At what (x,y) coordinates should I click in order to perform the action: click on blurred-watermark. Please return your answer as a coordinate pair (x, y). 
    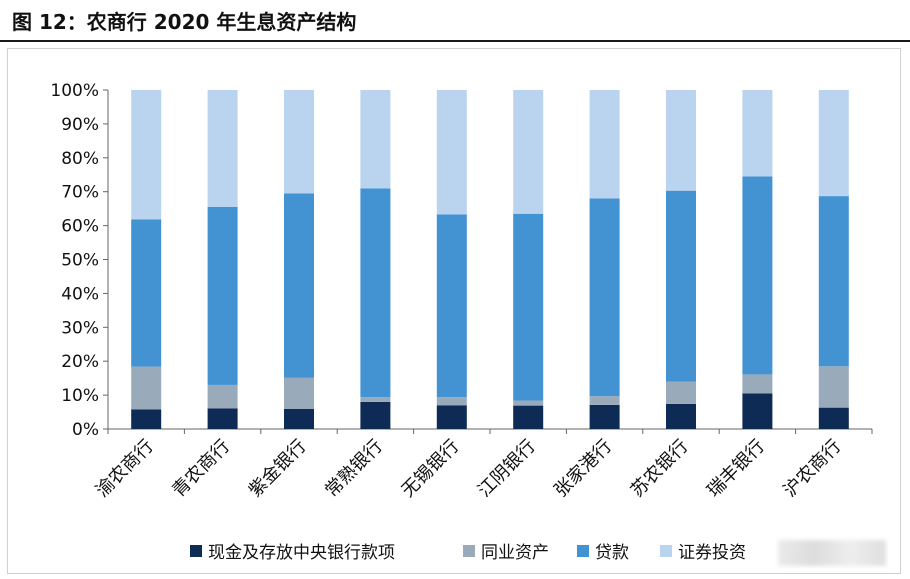
    Looking at the image, I should click on (832, 553).